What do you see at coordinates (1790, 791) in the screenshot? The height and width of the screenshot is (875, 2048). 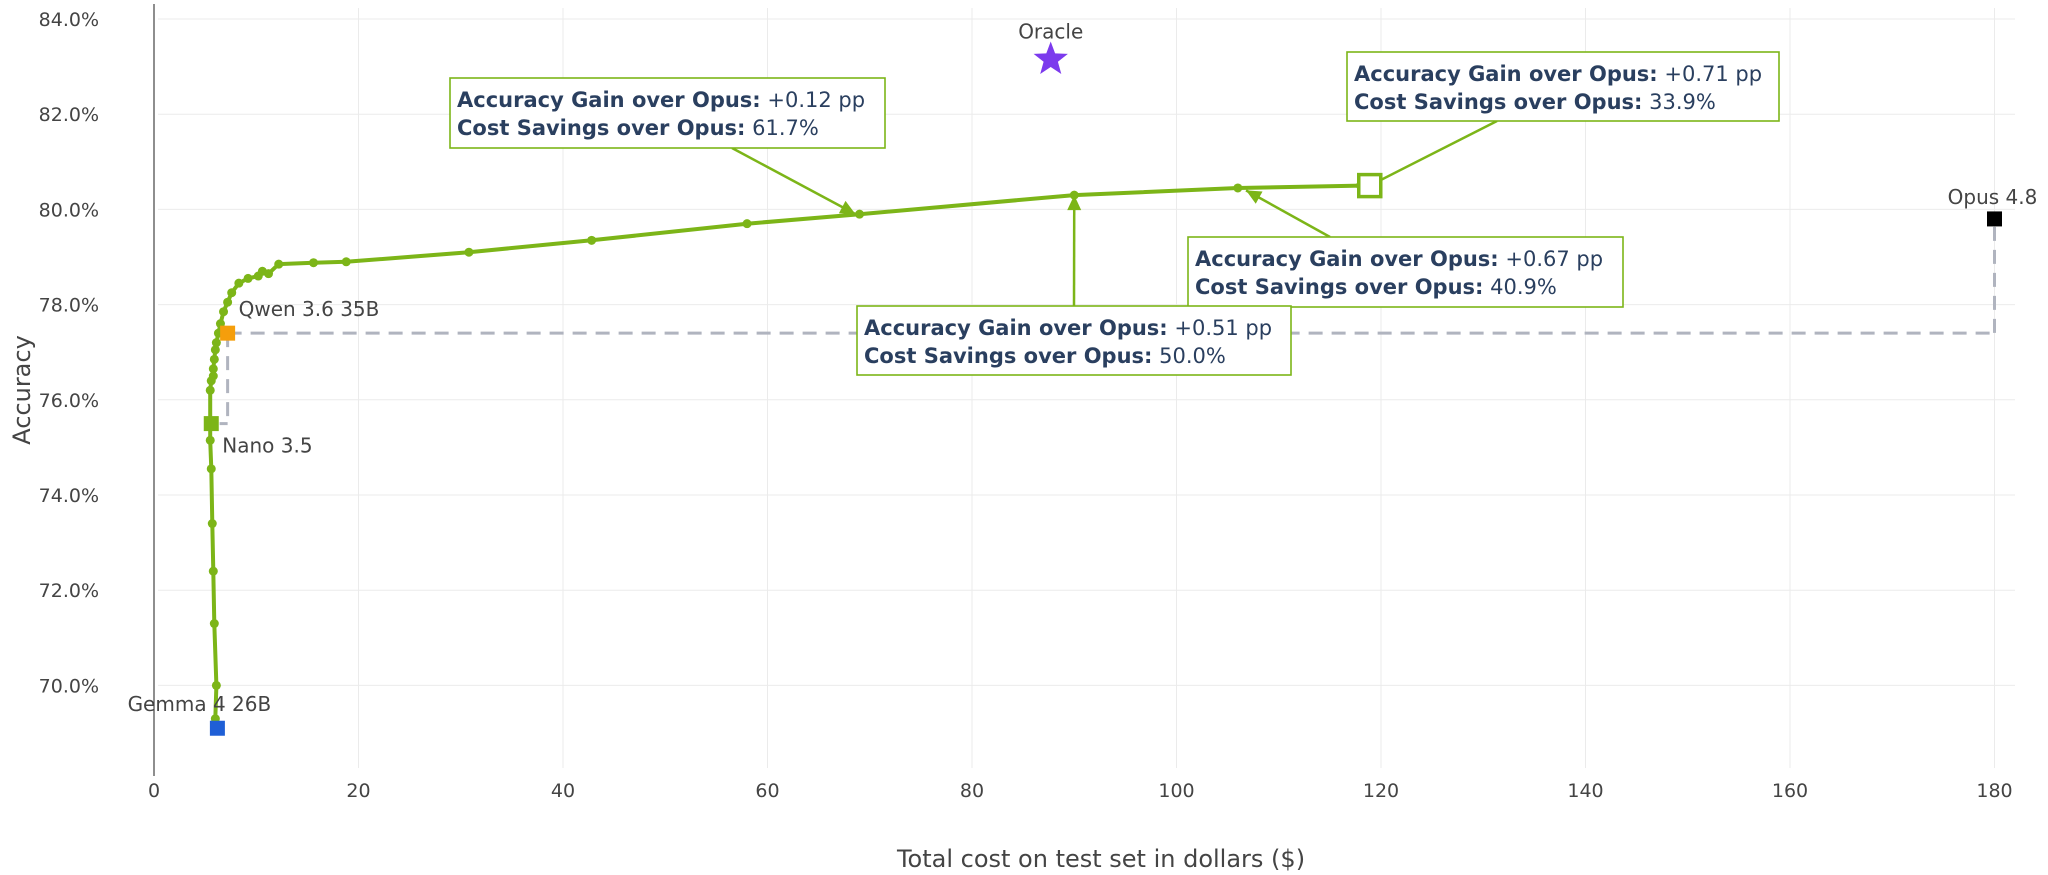 I see `x-tick-label: 160` at bounding box center [1790, 791].